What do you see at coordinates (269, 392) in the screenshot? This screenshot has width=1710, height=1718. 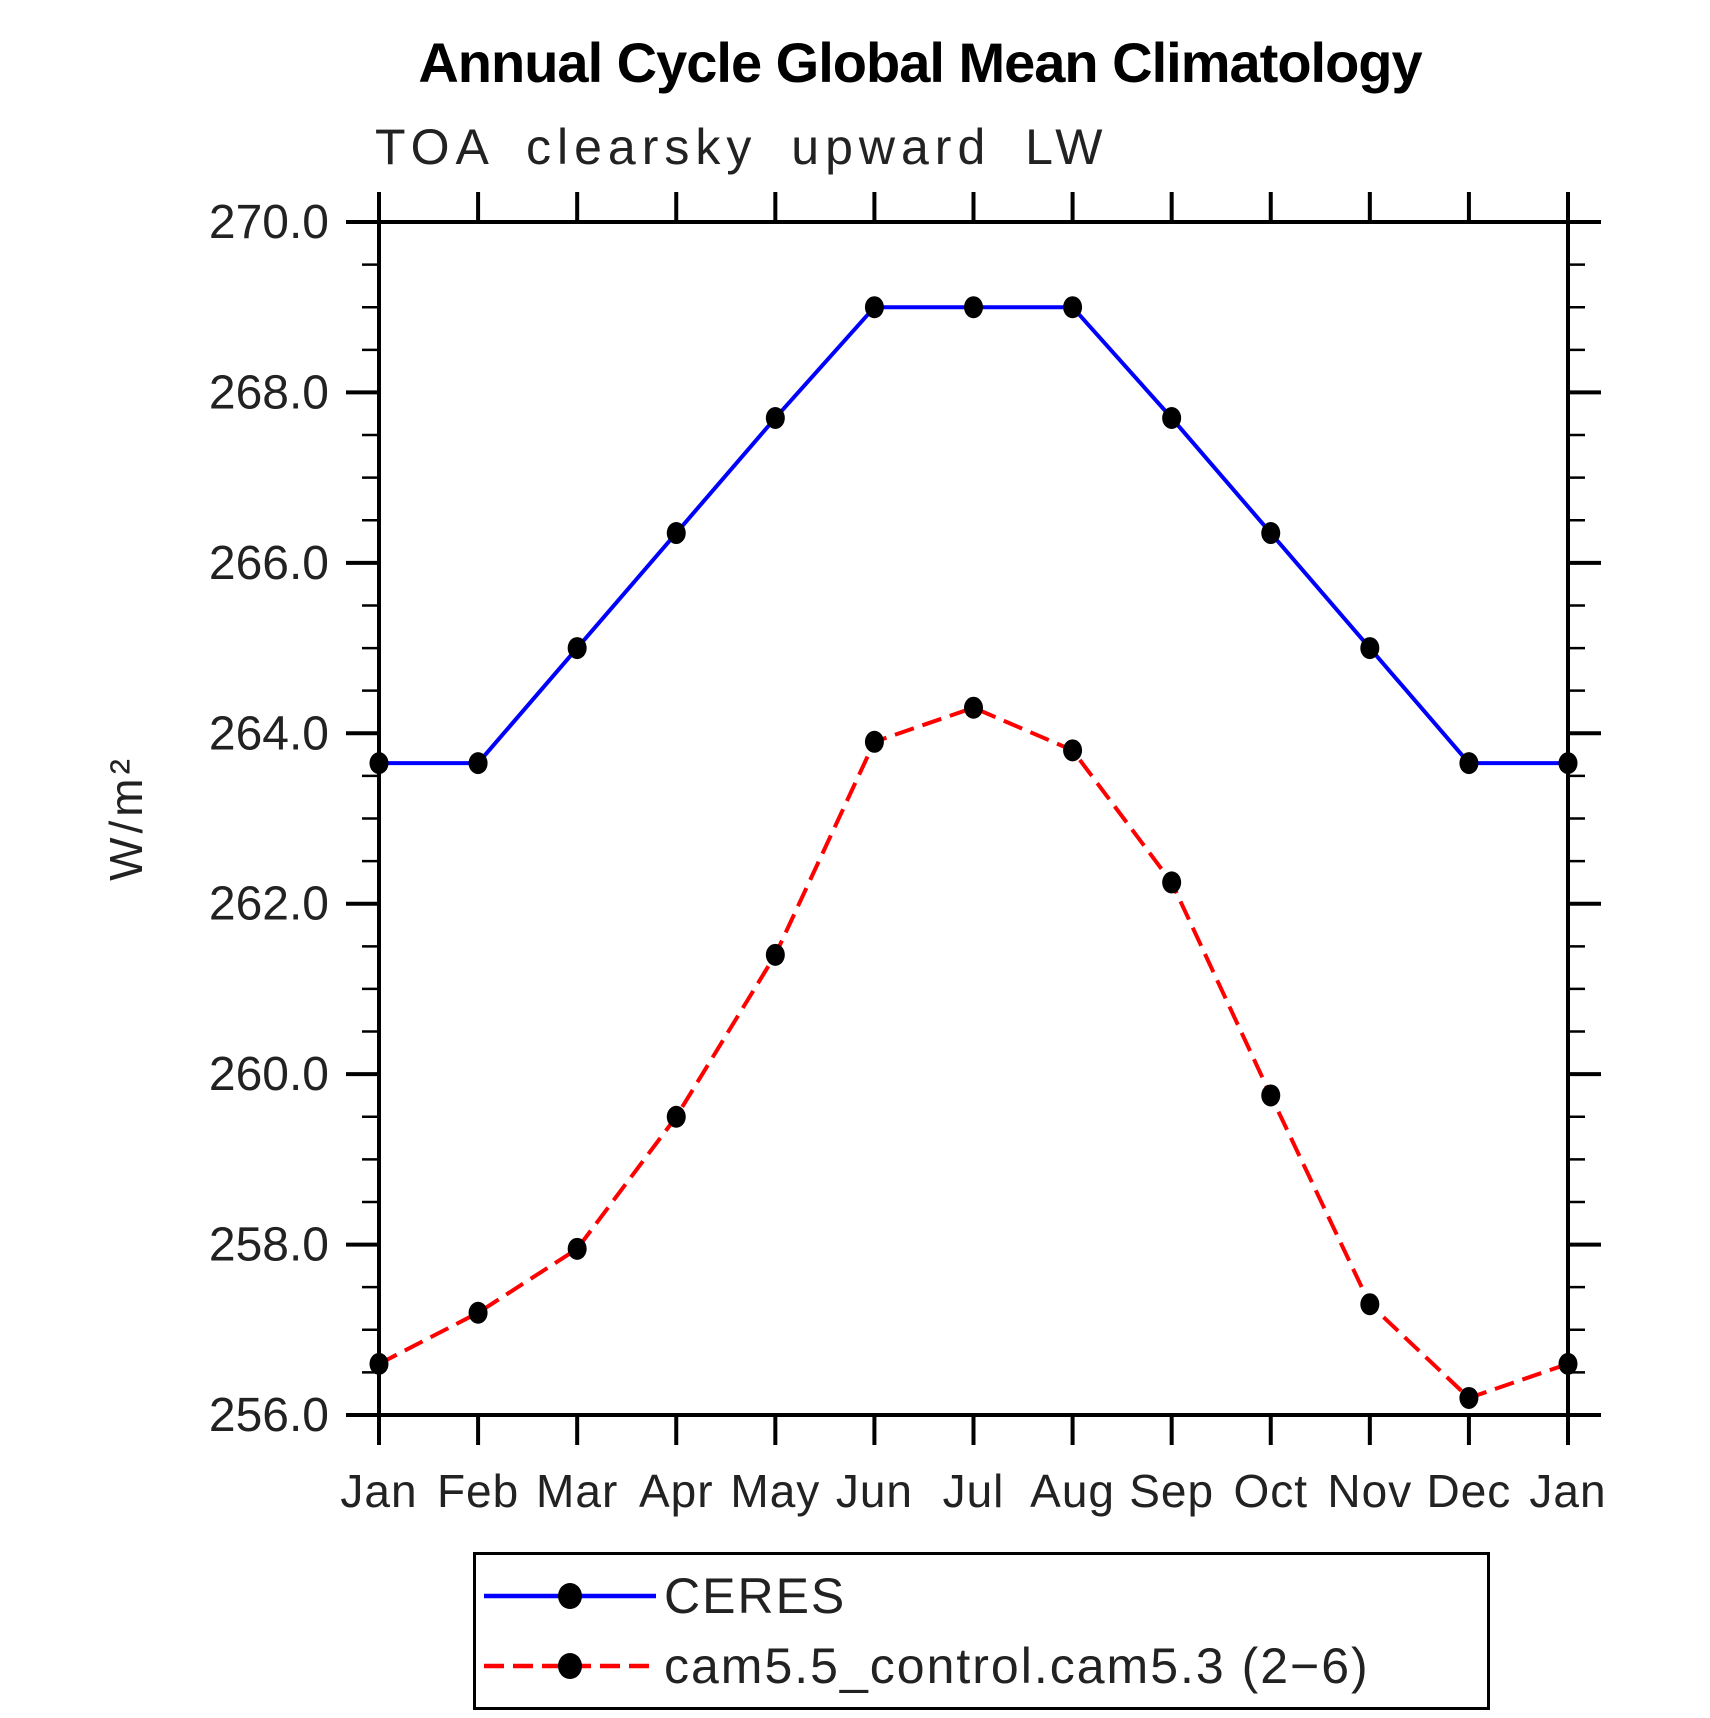 I see `y-tick-label: 268.0` at bounding box center [269, 392].